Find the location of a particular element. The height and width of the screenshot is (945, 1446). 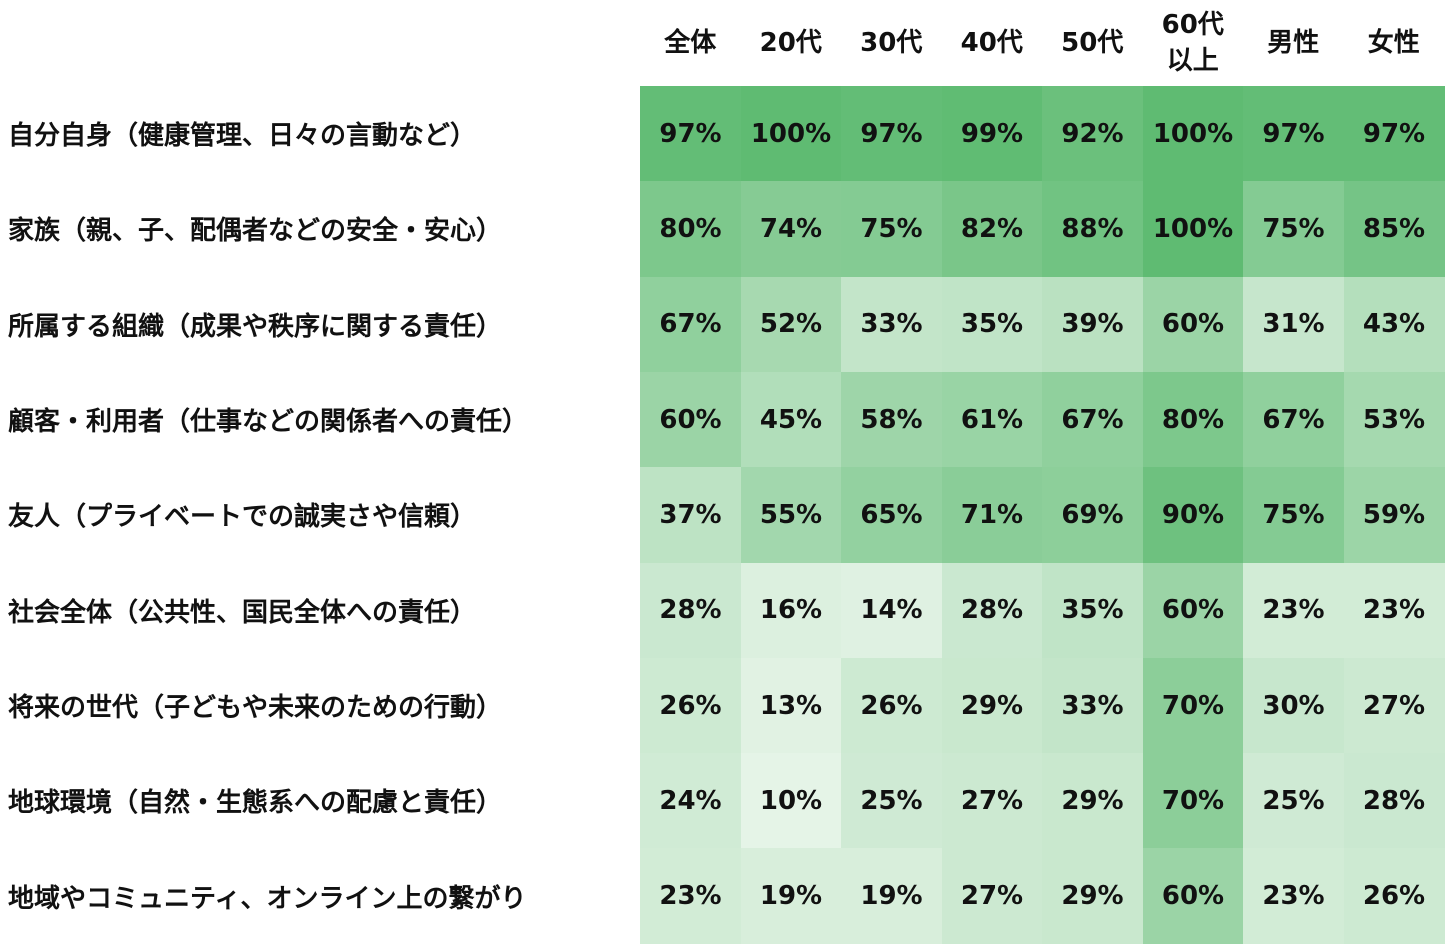

heatmap-cell: 53% is located at coordinates (1394, 419).